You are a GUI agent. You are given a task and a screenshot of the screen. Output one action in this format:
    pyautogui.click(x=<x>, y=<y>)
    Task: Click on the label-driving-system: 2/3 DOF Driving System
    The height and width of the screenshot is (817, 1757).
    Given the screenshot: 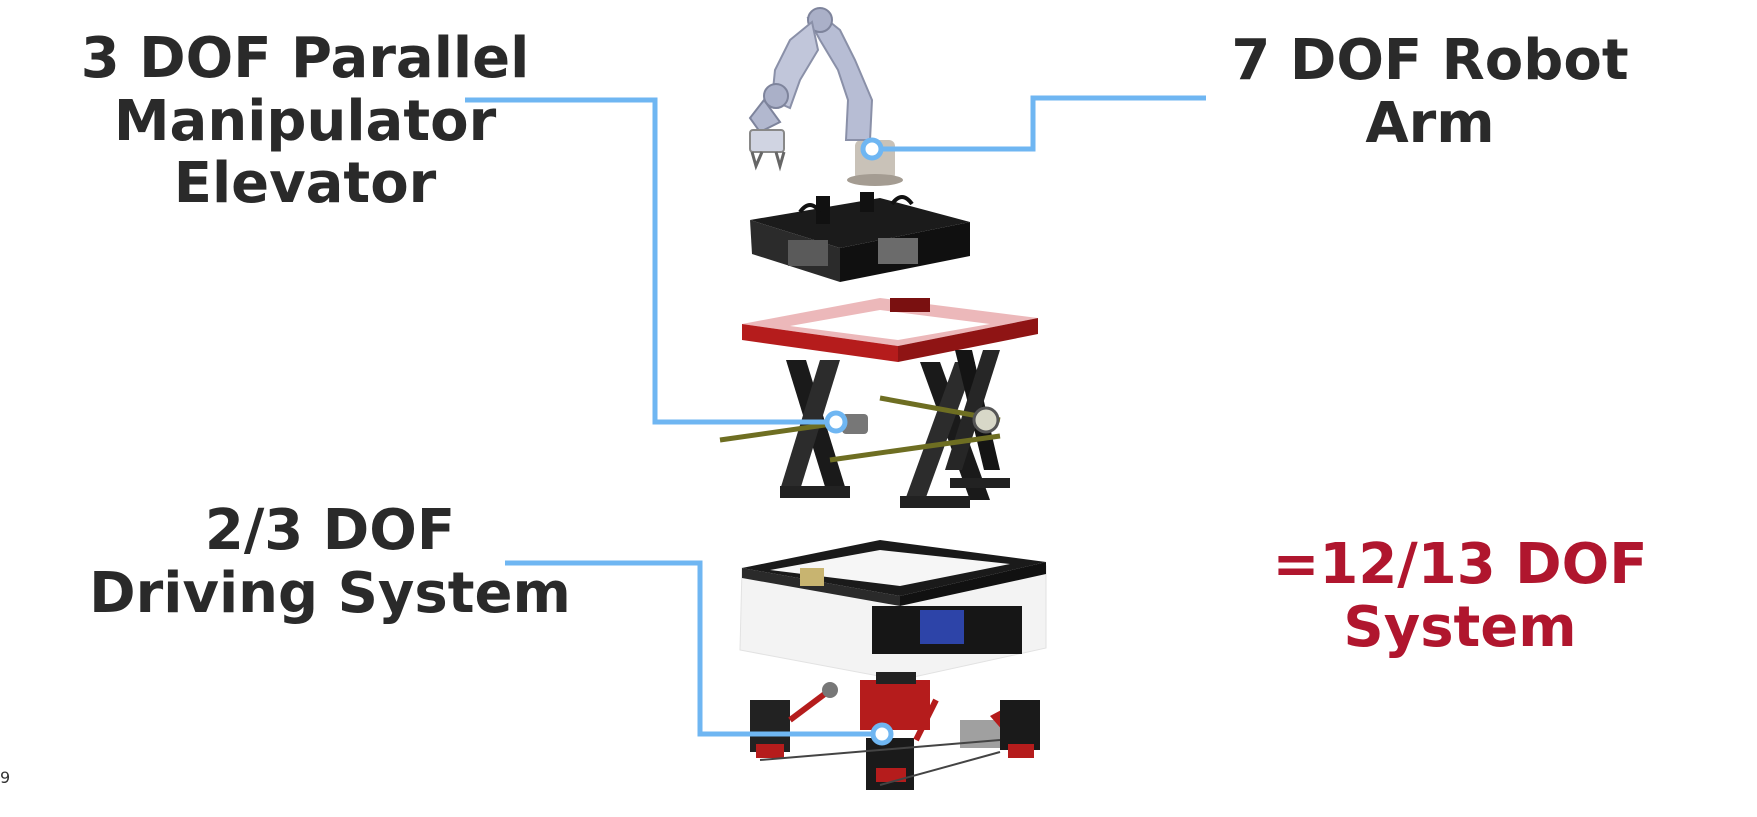 What is the action you would take?
    pyautogui.click(x=330, y=562)
    